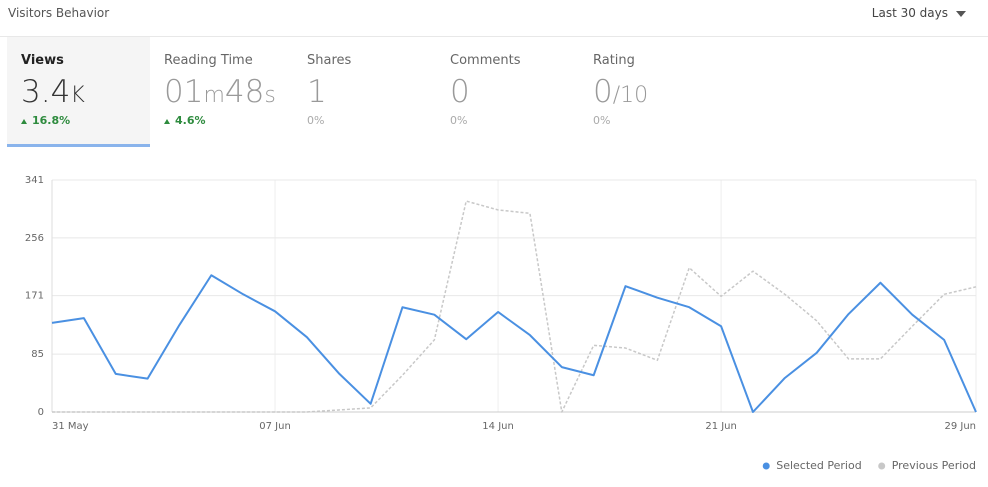 This screenshot has width=988, height=487. I want to click on y-tick-label: 341, so click(34, 180).